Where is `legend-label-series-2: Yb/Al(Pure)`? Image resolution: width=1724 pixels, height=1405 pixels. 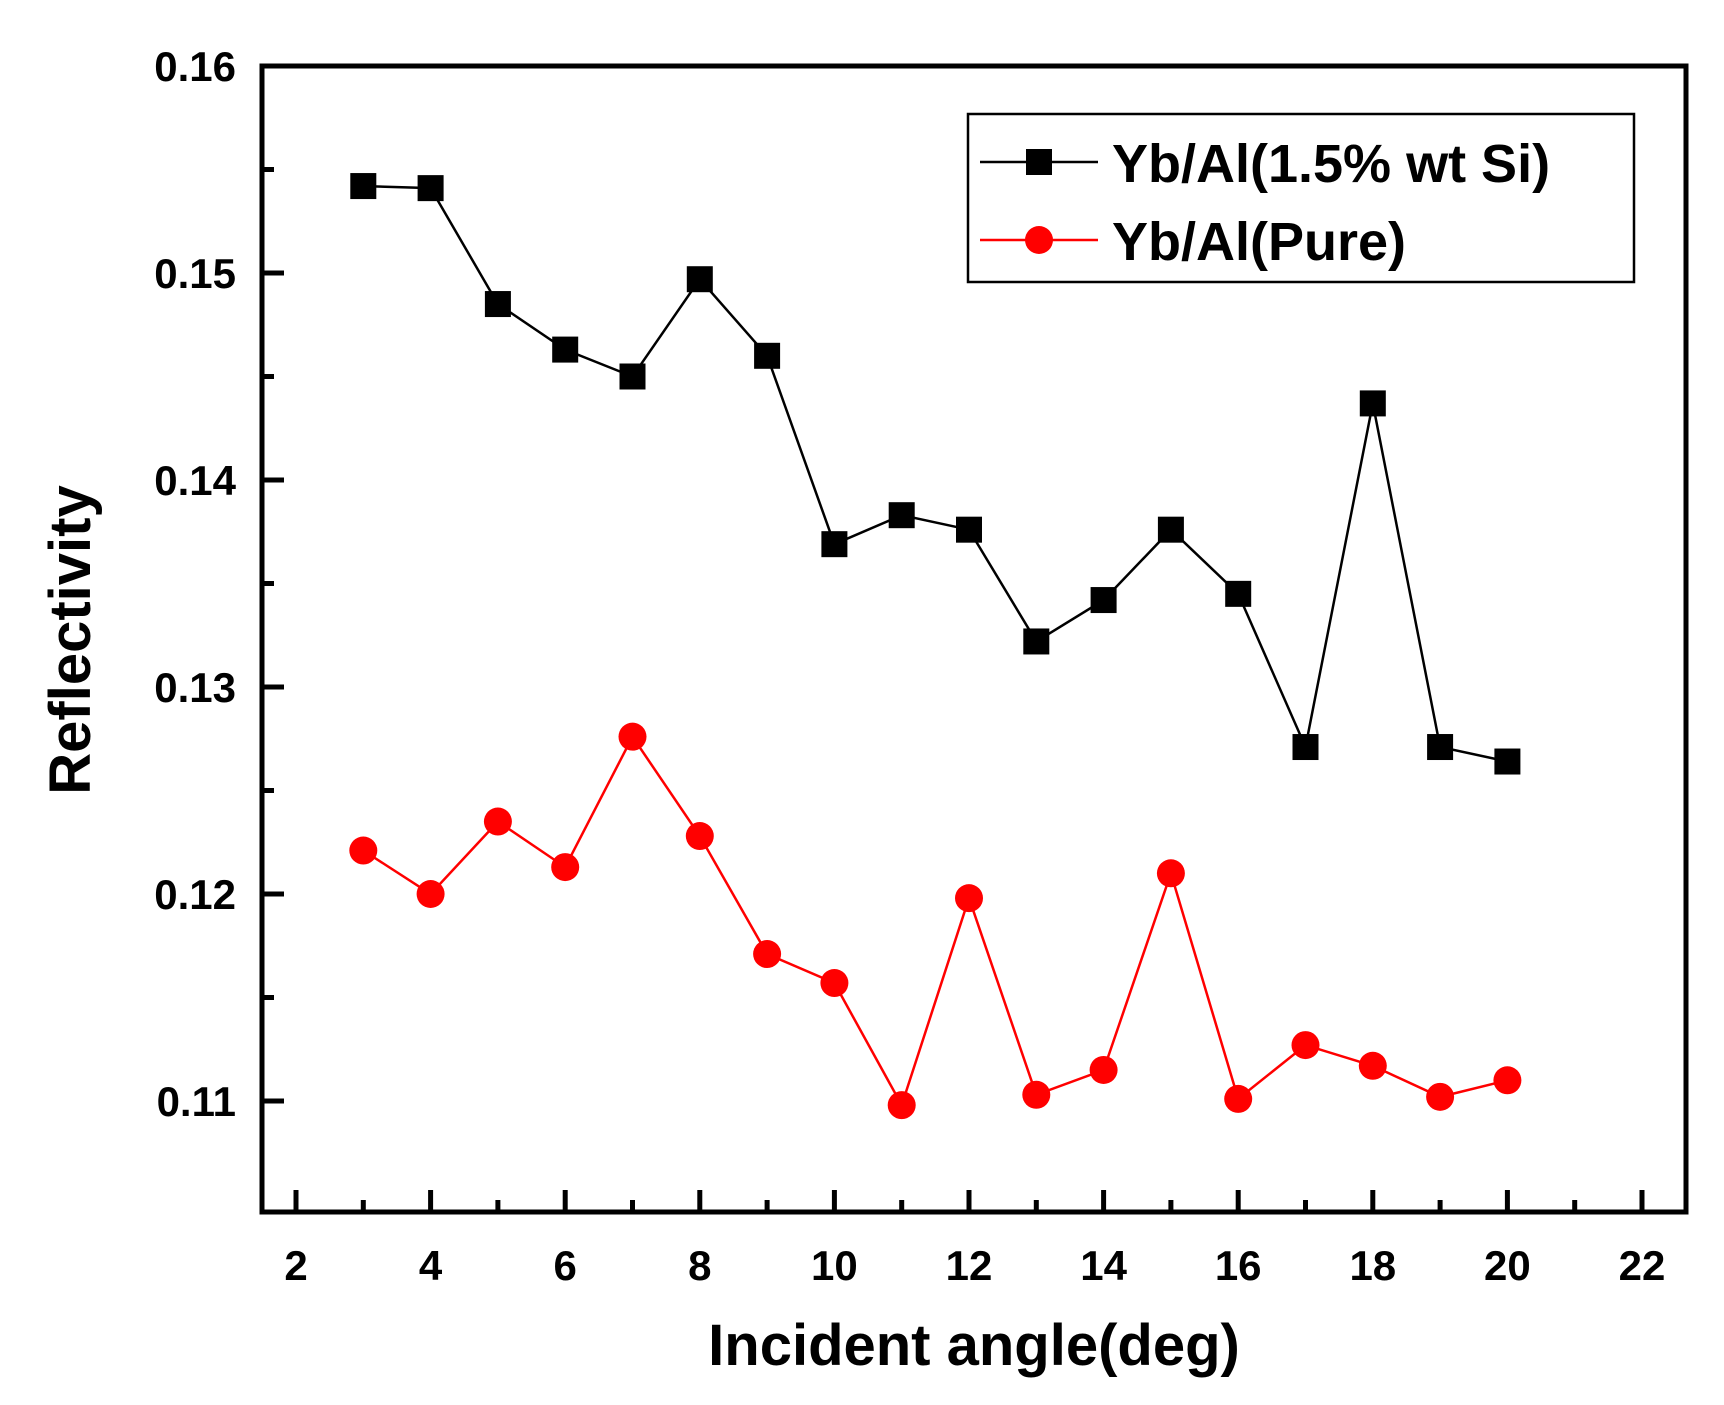 legend-label-series-2: Yb/Al(Pure) is located at coordinates (1259, 242).